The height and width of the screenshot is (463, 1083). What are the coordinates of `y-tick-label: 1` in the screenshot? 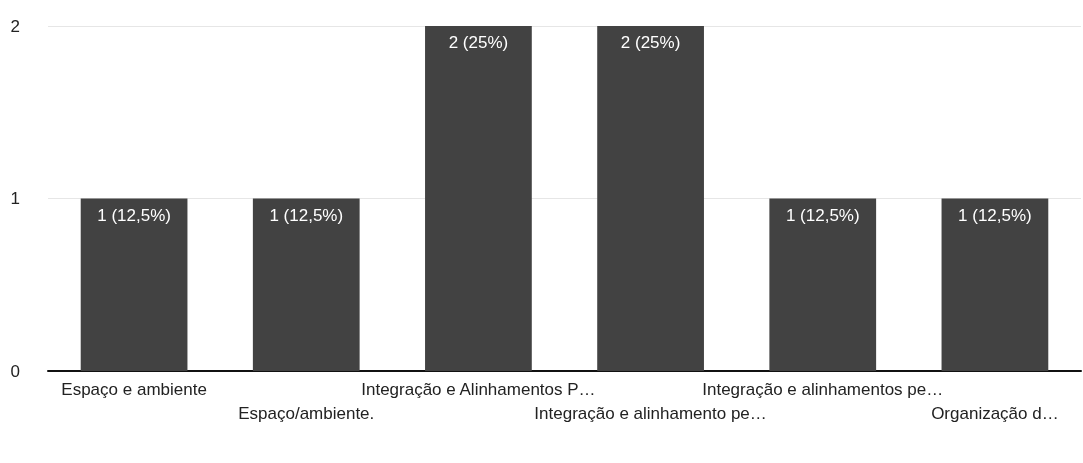 It's located at (15, 198).